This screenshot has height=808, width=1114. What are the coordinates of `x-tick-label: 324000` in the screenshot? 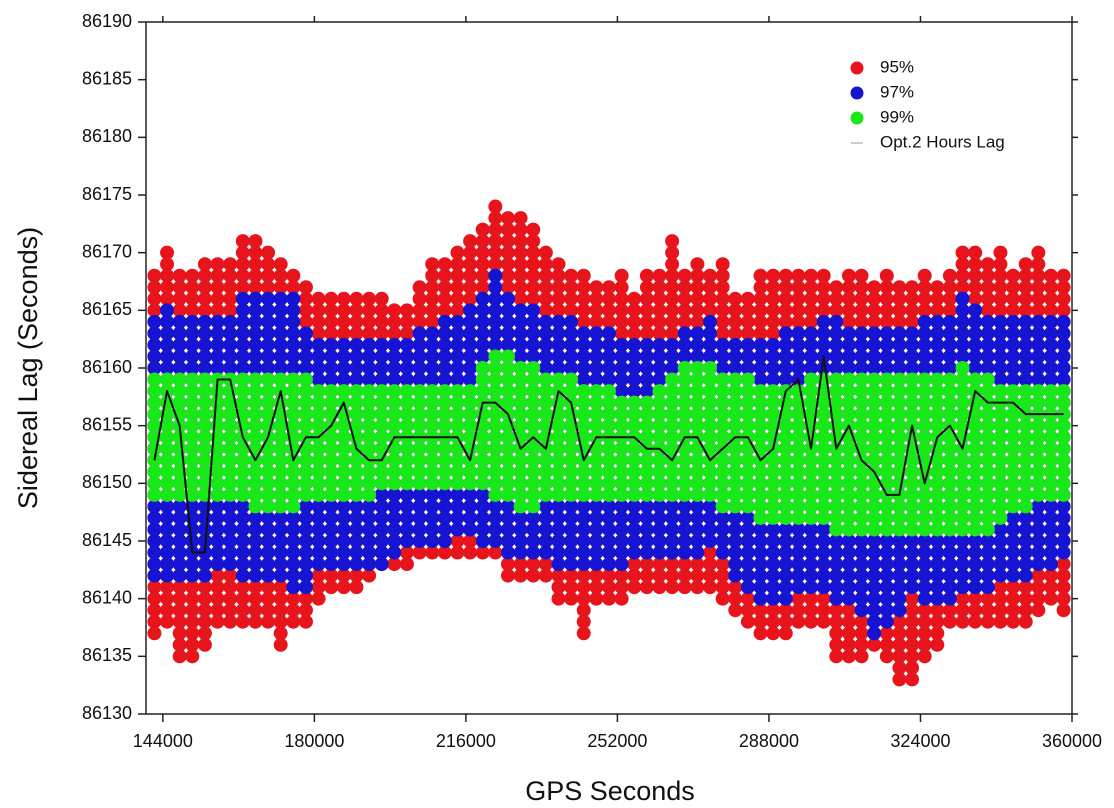 It's located at (920, 741).